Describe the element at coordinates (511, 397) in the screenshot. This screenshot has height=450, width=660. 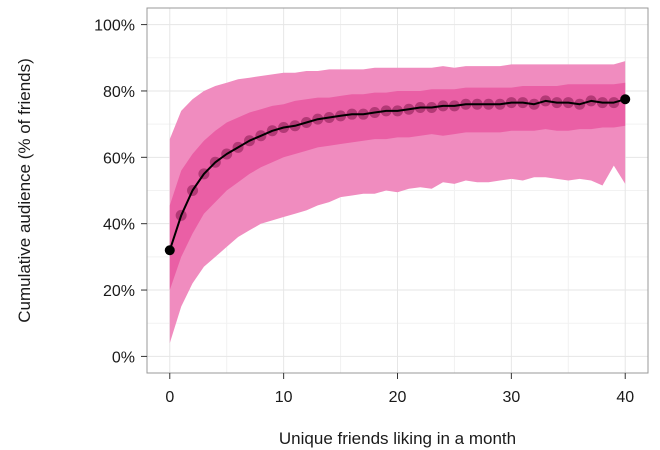
I see `x-tick-label: 30` at that location.